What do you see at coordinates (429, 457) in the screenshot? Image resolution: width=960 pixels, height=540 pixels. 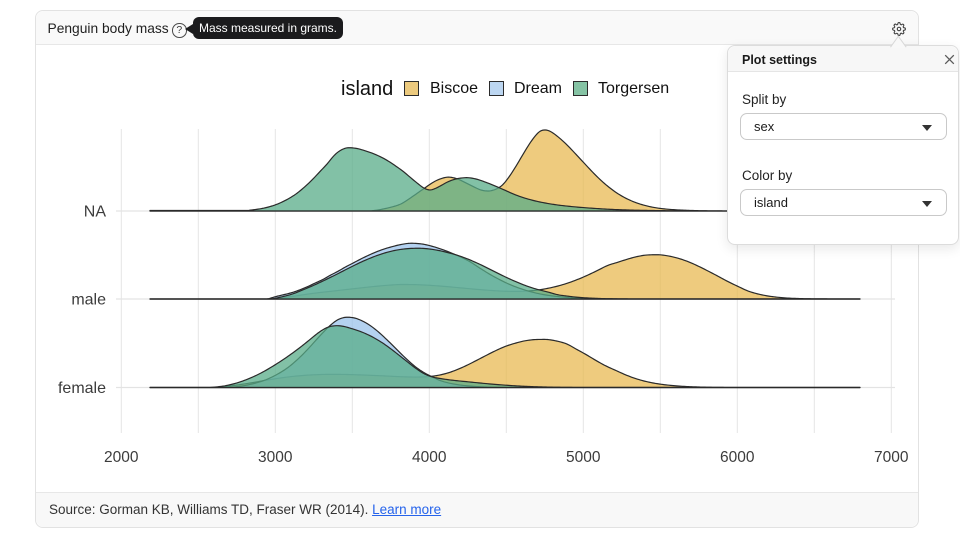 I see `svg-text: 4000` at bounding box center [429, 457].